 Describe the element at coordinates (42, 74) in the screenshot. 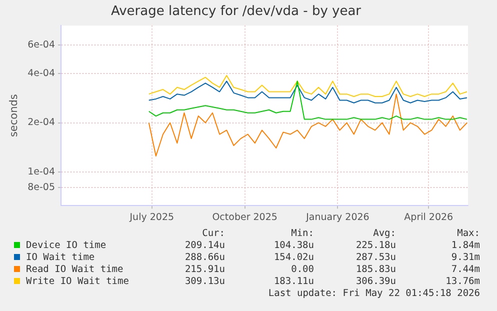

I see `y-tick-label: 4e-04` at that location.